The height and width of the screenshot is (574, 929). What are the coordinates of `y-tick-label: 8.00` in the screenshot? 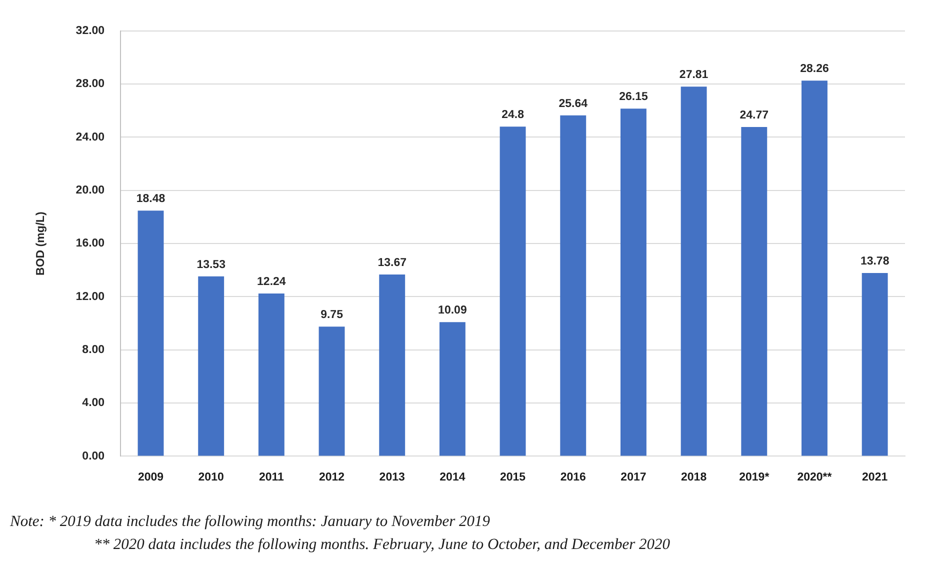 It's located at (93, 350).